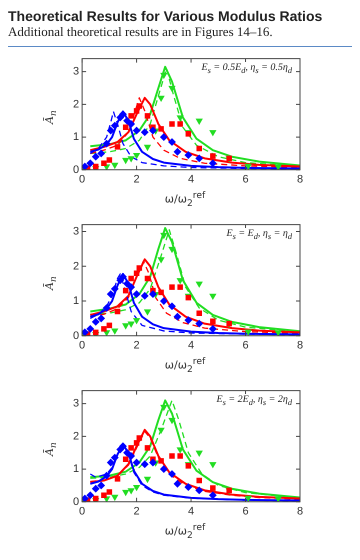  Describe the element at coordinates (166, 16) in the screenshot. I see `chart-title: Theoretical Results for Various Modulus Ratios` at that location.